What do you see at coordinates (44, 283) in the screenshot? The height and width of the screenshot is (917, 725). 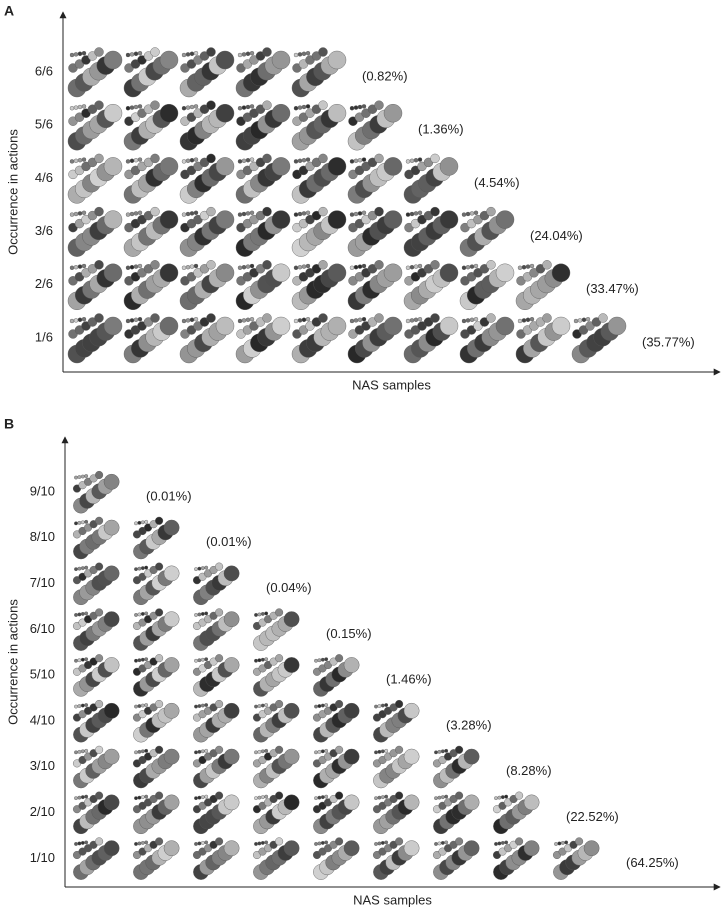 I see `row-label: 2/6` at bounding box center [44, 283].